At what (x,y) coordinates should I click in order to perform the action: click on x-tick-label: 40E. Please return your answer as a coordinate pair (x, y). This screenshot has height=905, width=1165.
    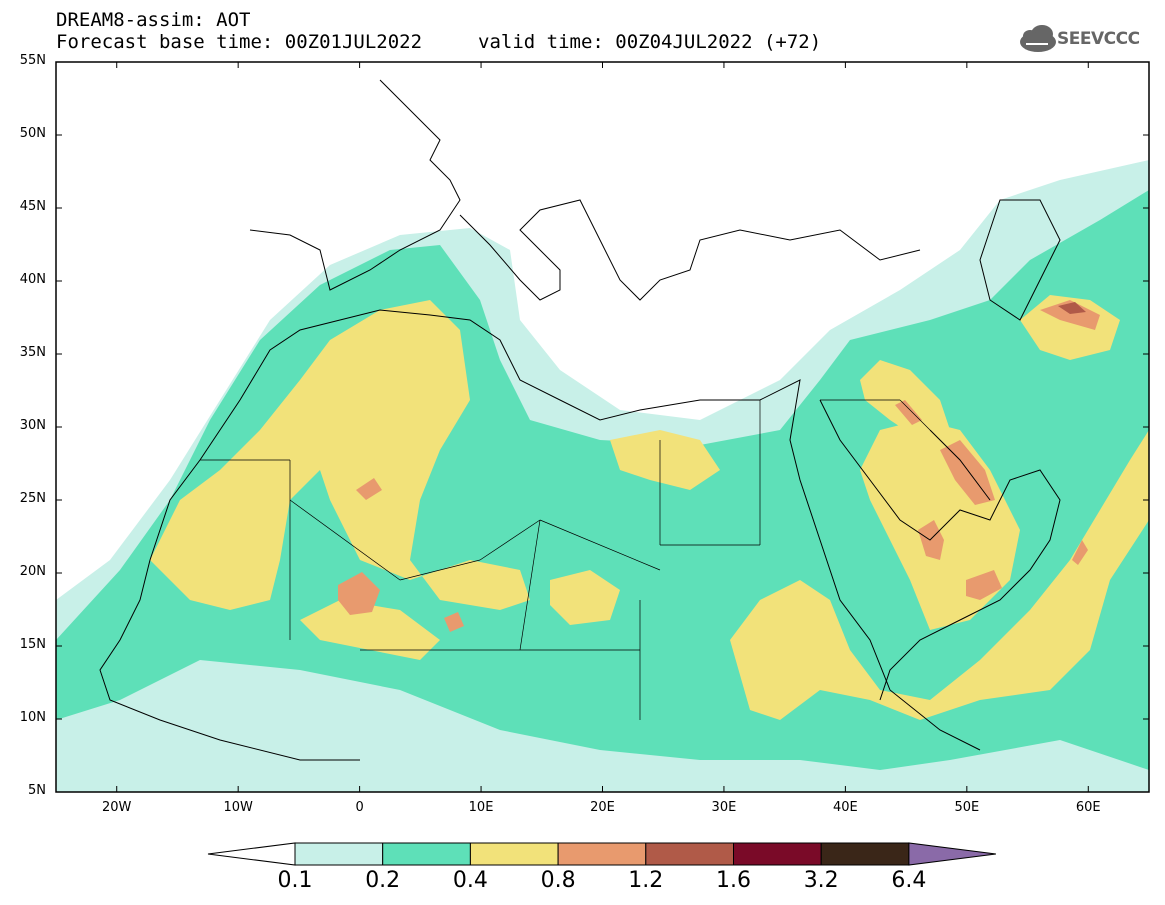
    Looking at the image, I should click on (845, 807).